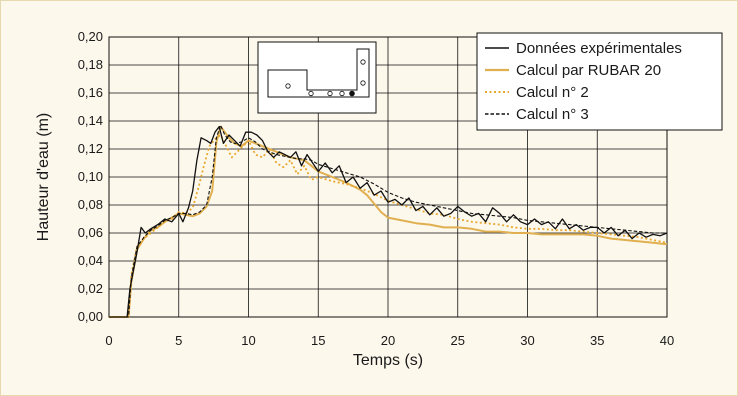  What do you see at coordinates (458, 340) in the screenshot?
I see `x-tick-label: 25` at bounding box center [458, 340].